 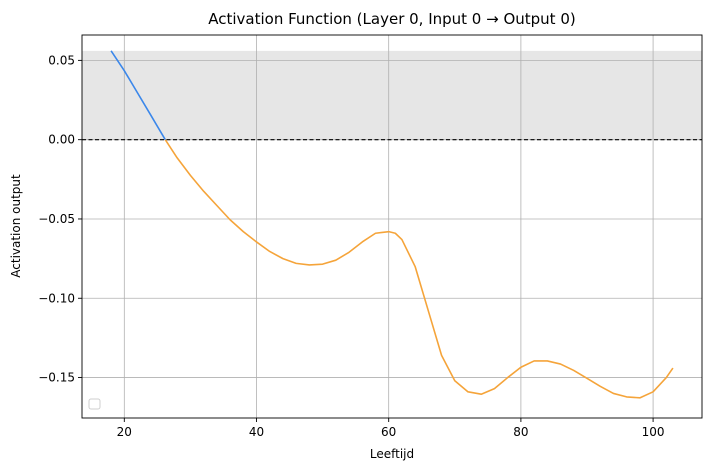 I want to click on y-tick-label: 0.00, so click(x=61, y=140).